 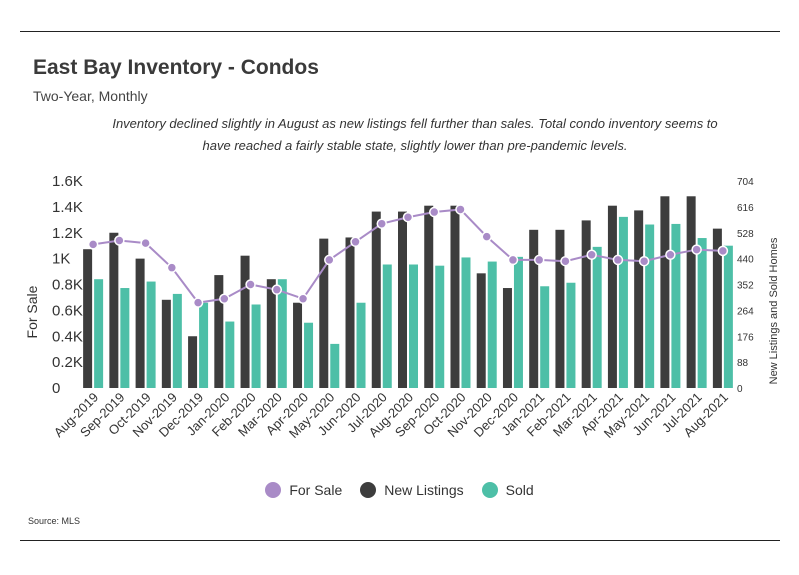 What do you see at coordinates (56, 388) in the screenshot?
I see `left-tick-label: 0` at bounding box center [56, 388].